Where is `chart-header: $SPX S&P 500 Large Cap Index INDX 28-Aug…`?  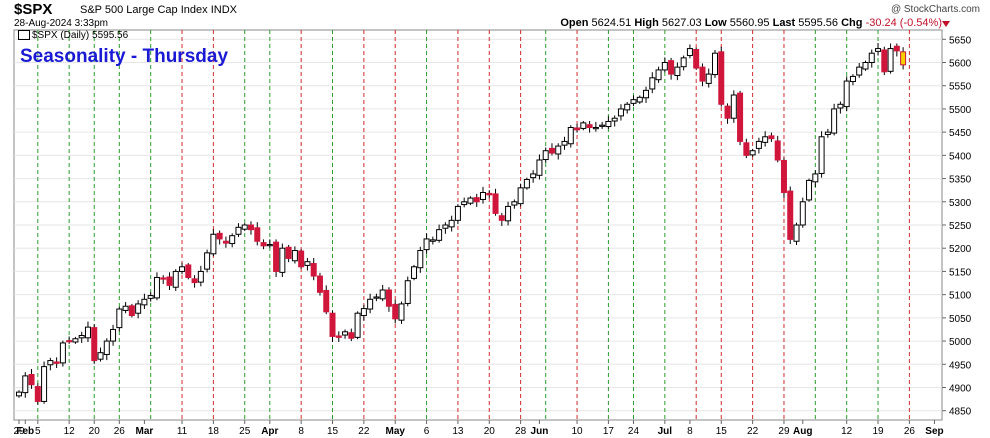 chart-header: $SPX S&P 500 Large Cap Index INDX 28-Aug… is located at coordinates (495, 15).